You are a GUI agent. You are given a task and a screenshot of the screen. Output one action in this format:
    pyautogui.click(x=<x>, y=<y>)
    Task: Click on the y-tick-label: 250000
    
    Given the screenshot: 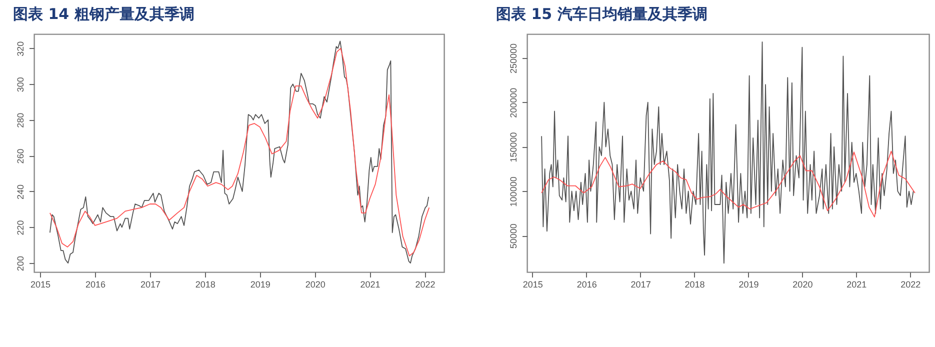 What is the action you would take?
    pyautogui.click(x=513, y=58)
    